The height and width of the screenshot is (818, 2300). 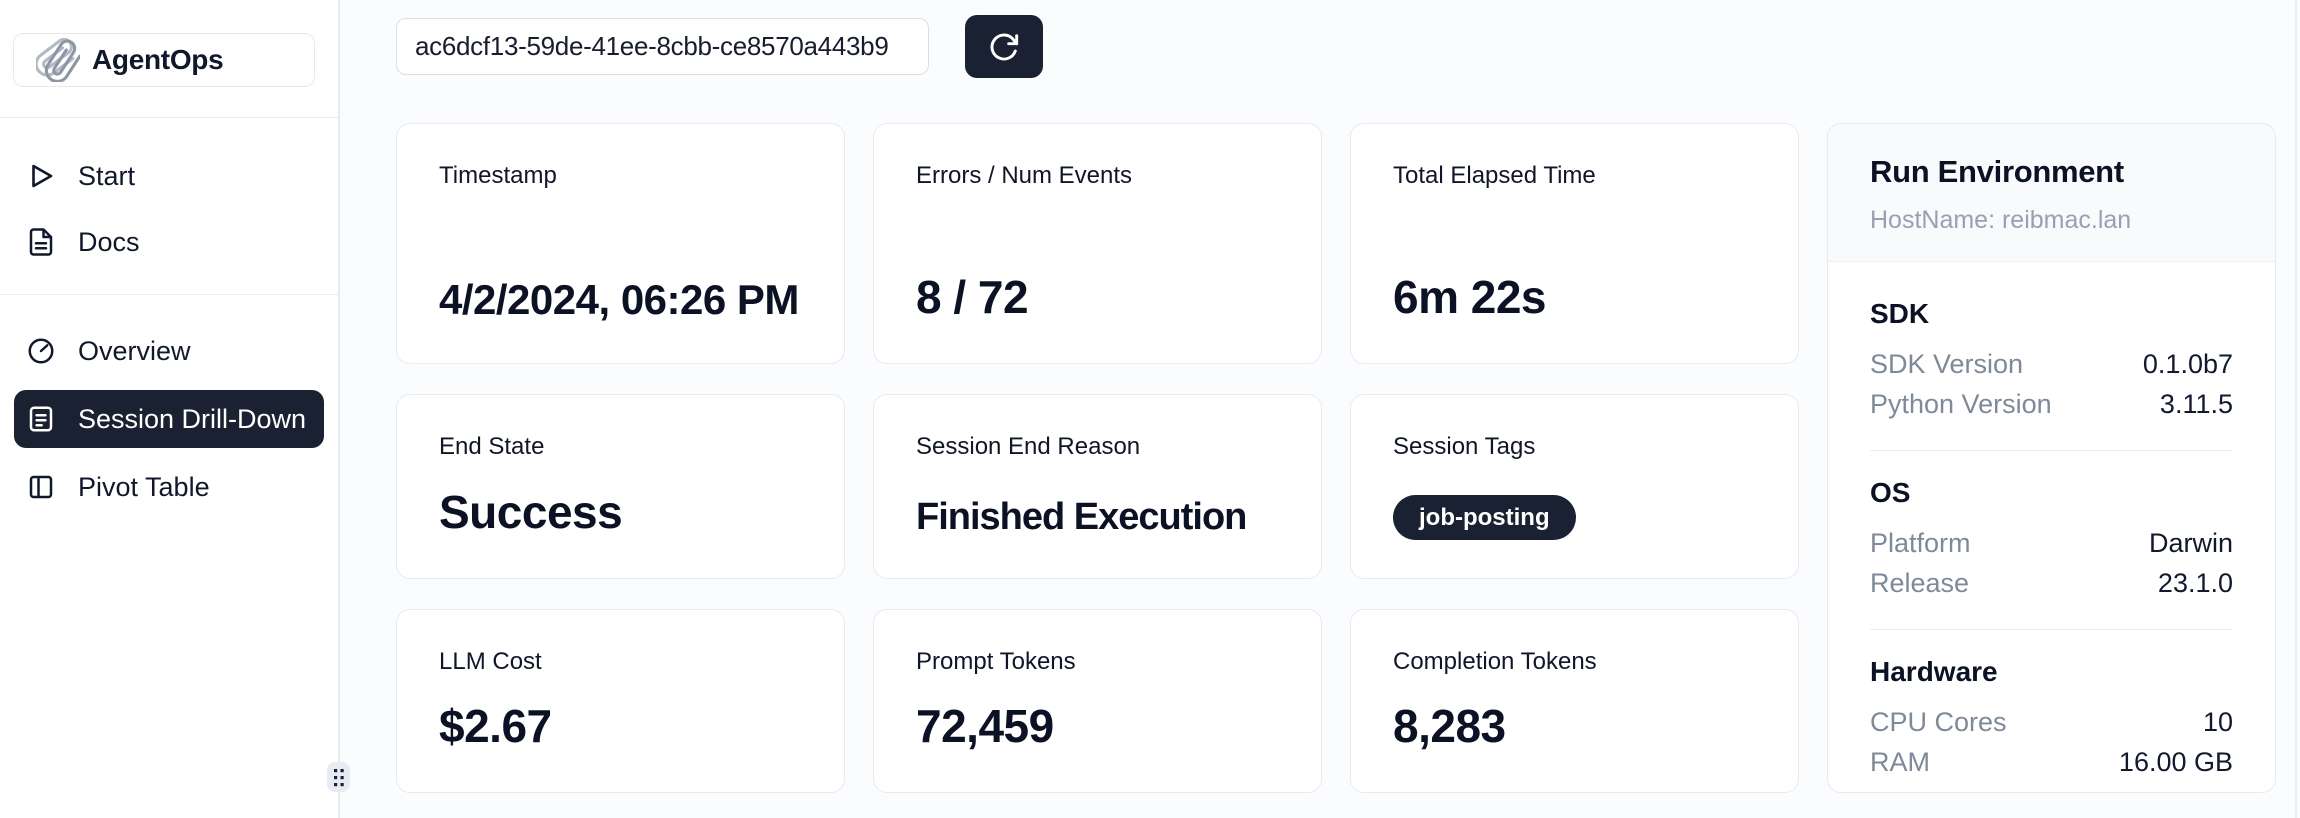 I want to click on stat-card-session-end-reason: Session End Reason Finished Execution, so click(x=1097, y=486).